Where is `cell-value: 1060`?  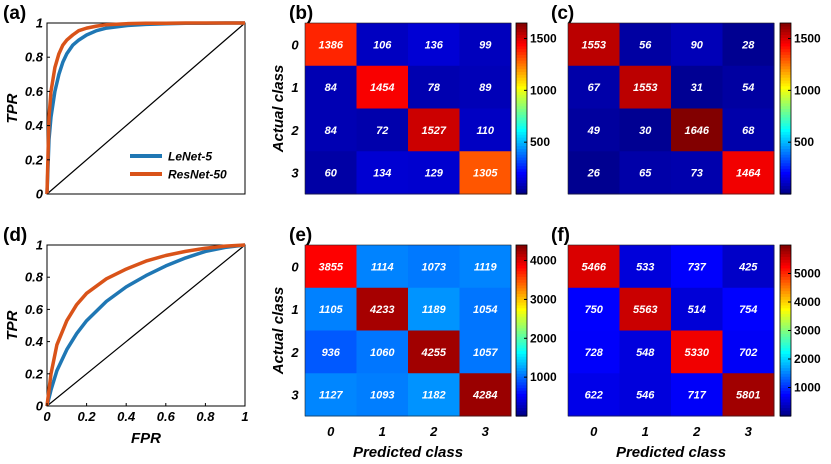 cell-value: 1060 is located at coordinates (382, 353).